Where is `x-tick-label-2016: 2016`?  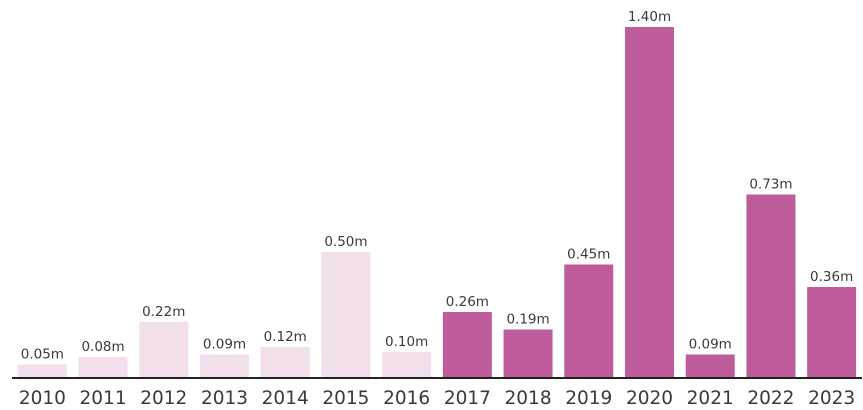
x-tick-label-2016: 2016 is located at coordinates (406, 398).